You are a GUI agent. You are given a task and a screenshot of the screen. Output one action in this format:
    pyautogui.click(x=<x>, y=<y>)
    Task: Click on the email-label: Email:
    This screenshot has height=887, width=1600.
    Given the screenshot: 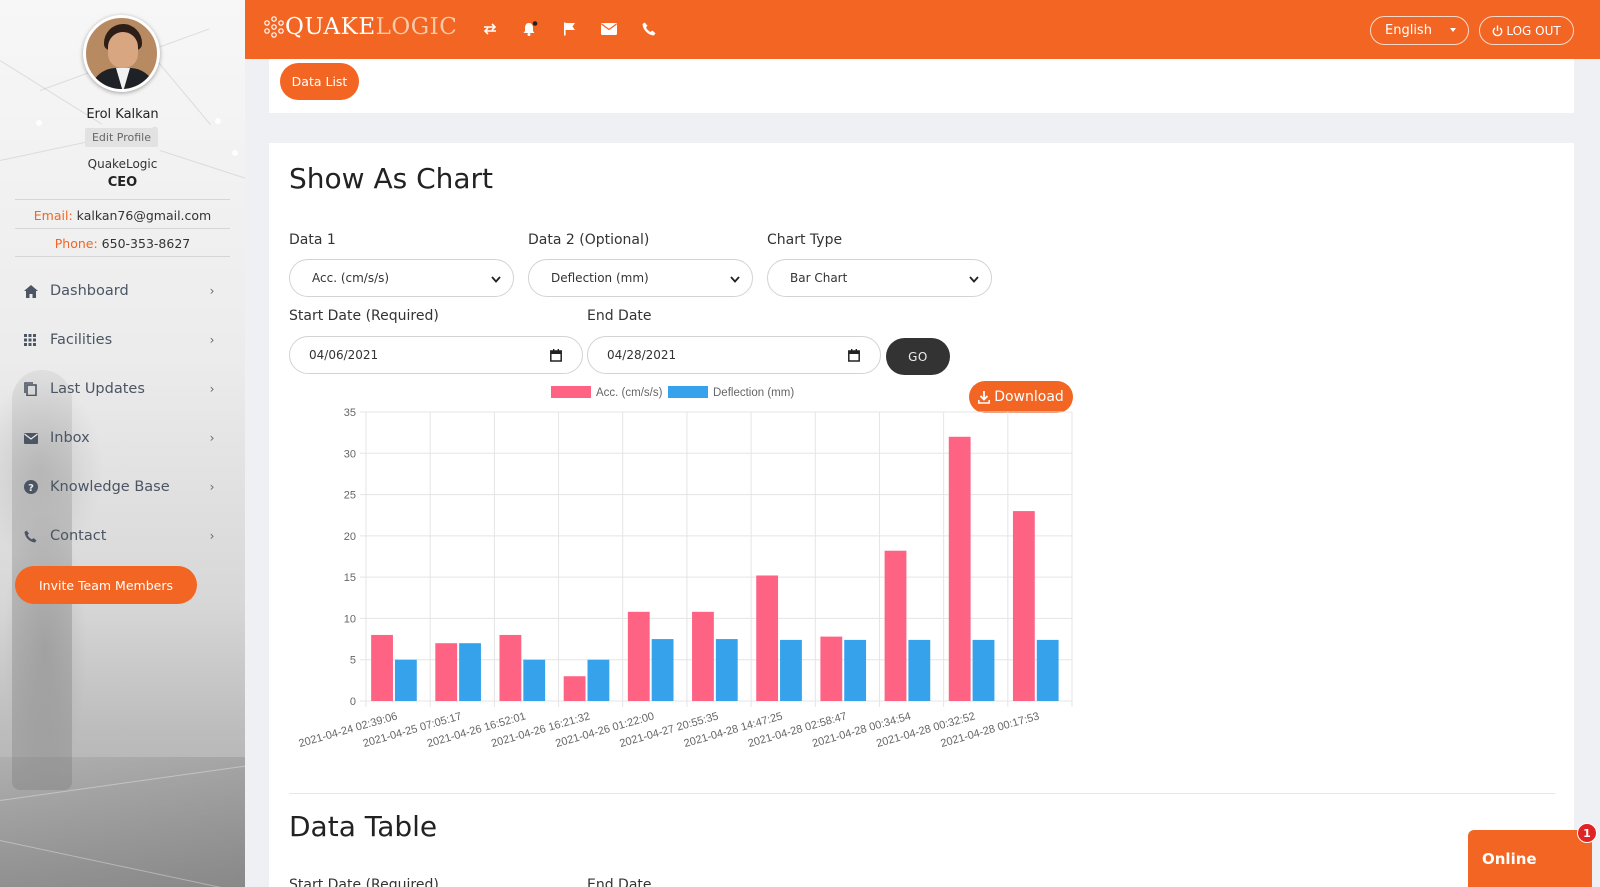 What is the action you would take?
    pyautogui.click(x=53, y=215)
    